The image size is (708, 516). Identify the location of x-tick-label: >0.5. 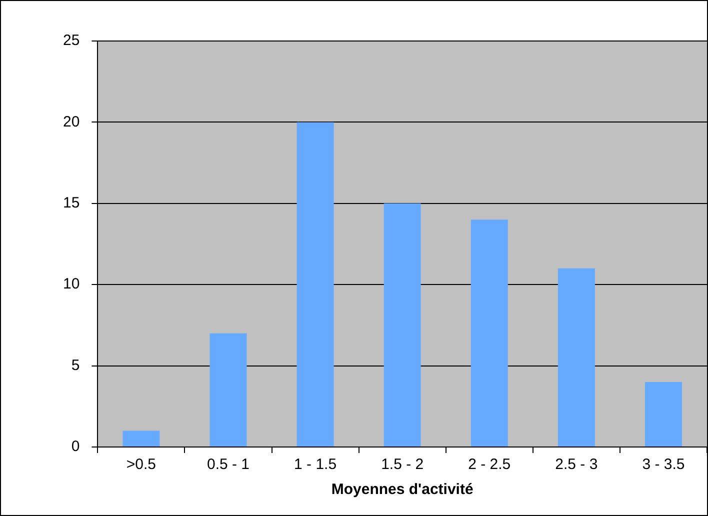
(141, 465).